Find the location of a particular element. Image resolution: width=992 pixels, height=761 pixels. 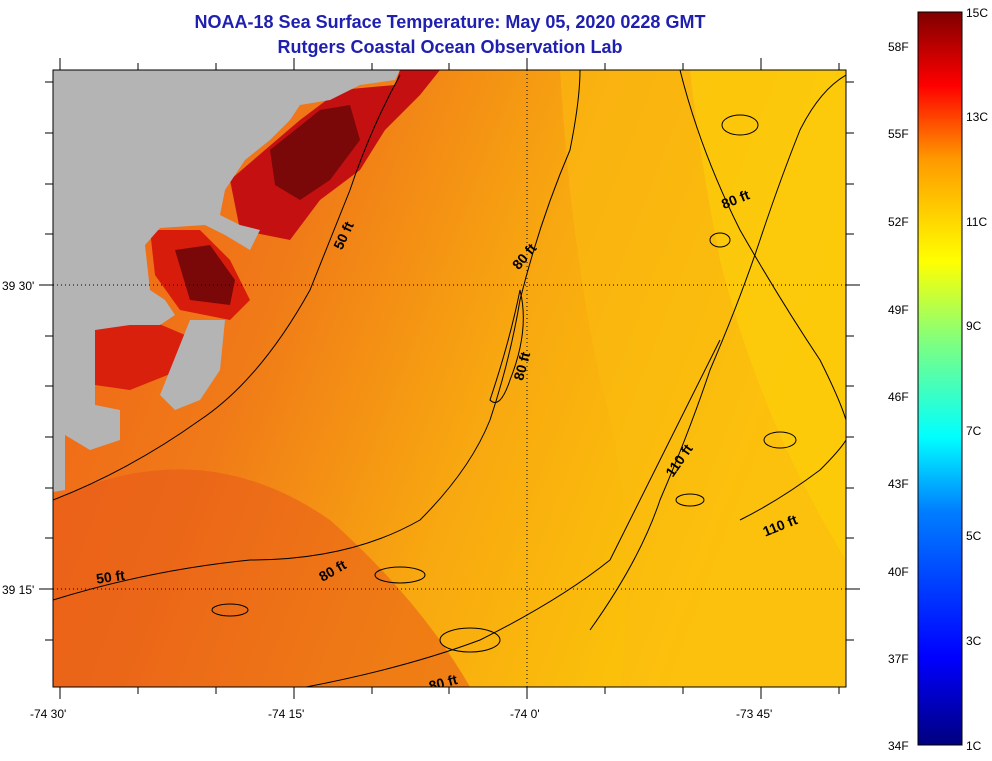

colorbar is located at coordinates (940, 378).